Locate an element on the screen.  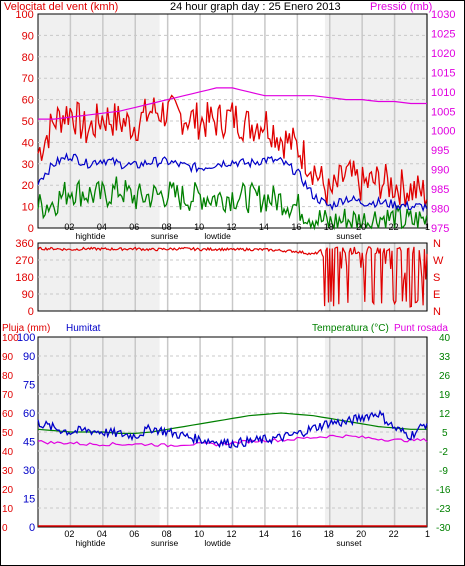
wind-y-tick-label: 70 is located at coordinates (28, 79).